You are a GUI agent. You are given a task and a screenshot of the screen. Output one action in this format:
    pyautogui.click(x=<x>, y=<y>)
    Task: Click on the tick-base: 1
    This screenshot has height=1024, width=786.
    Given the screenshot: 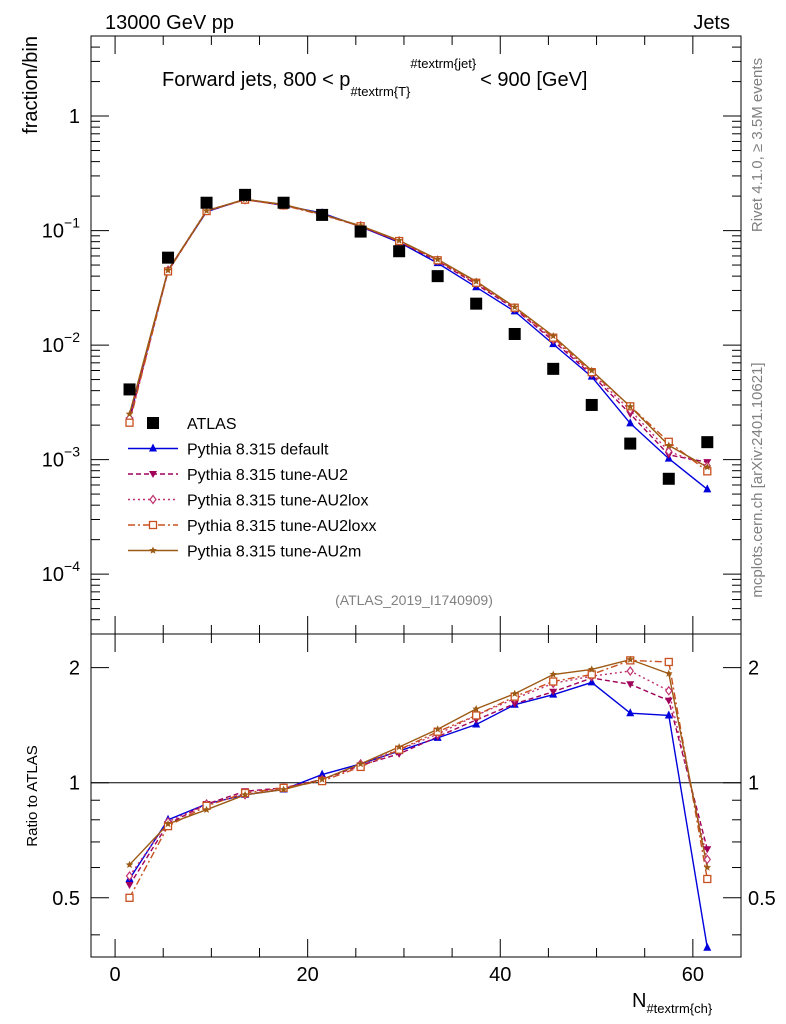 What is the action you would take?
    pyautogui.click(x=74, y=117)
    